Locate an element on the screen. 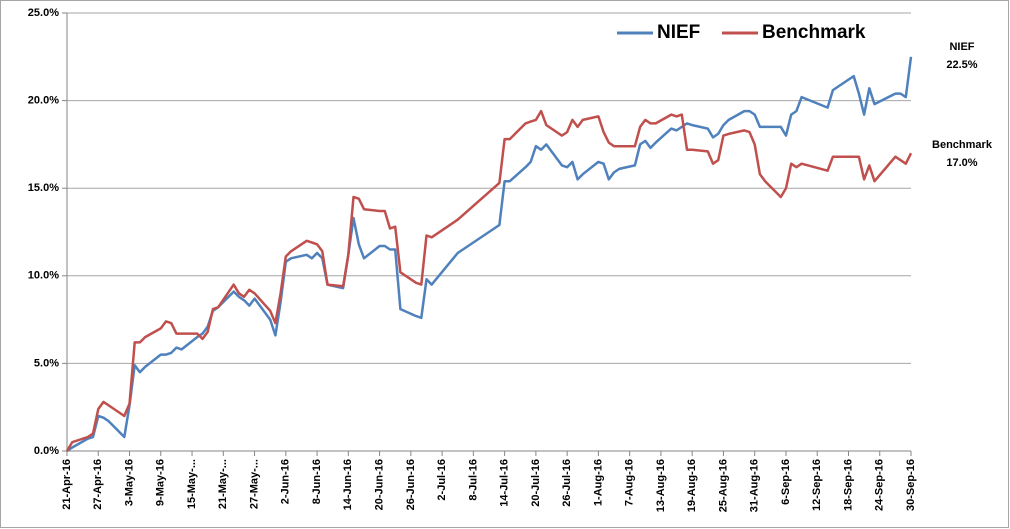  x-tick-label: 3-May-16 is located at coordinates (129, 482).